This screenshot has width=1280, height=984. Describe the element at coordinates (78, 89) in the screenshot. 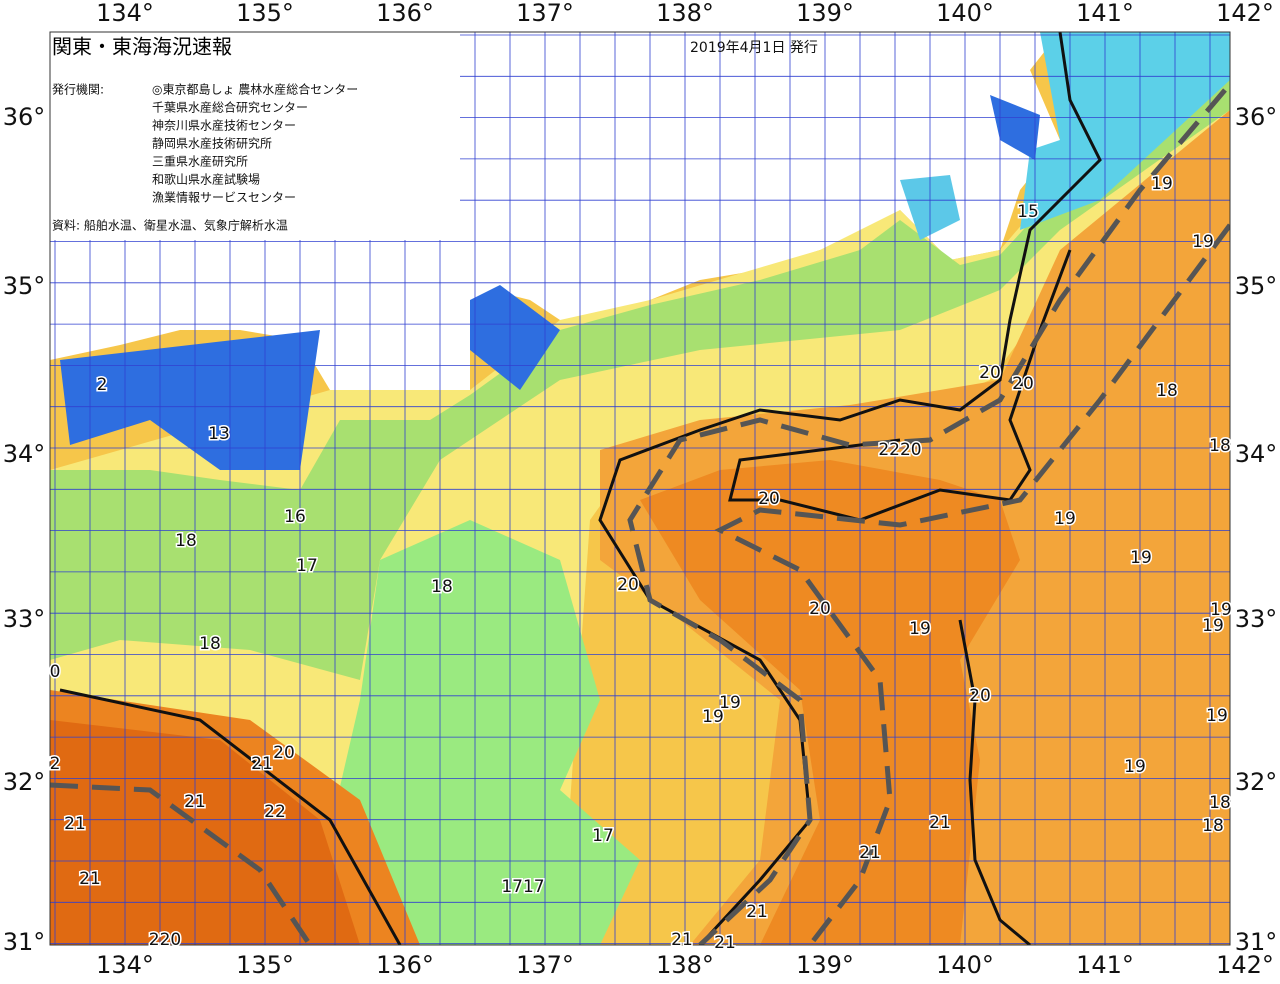

I see `agencies-label: 発行機関:` at that location.